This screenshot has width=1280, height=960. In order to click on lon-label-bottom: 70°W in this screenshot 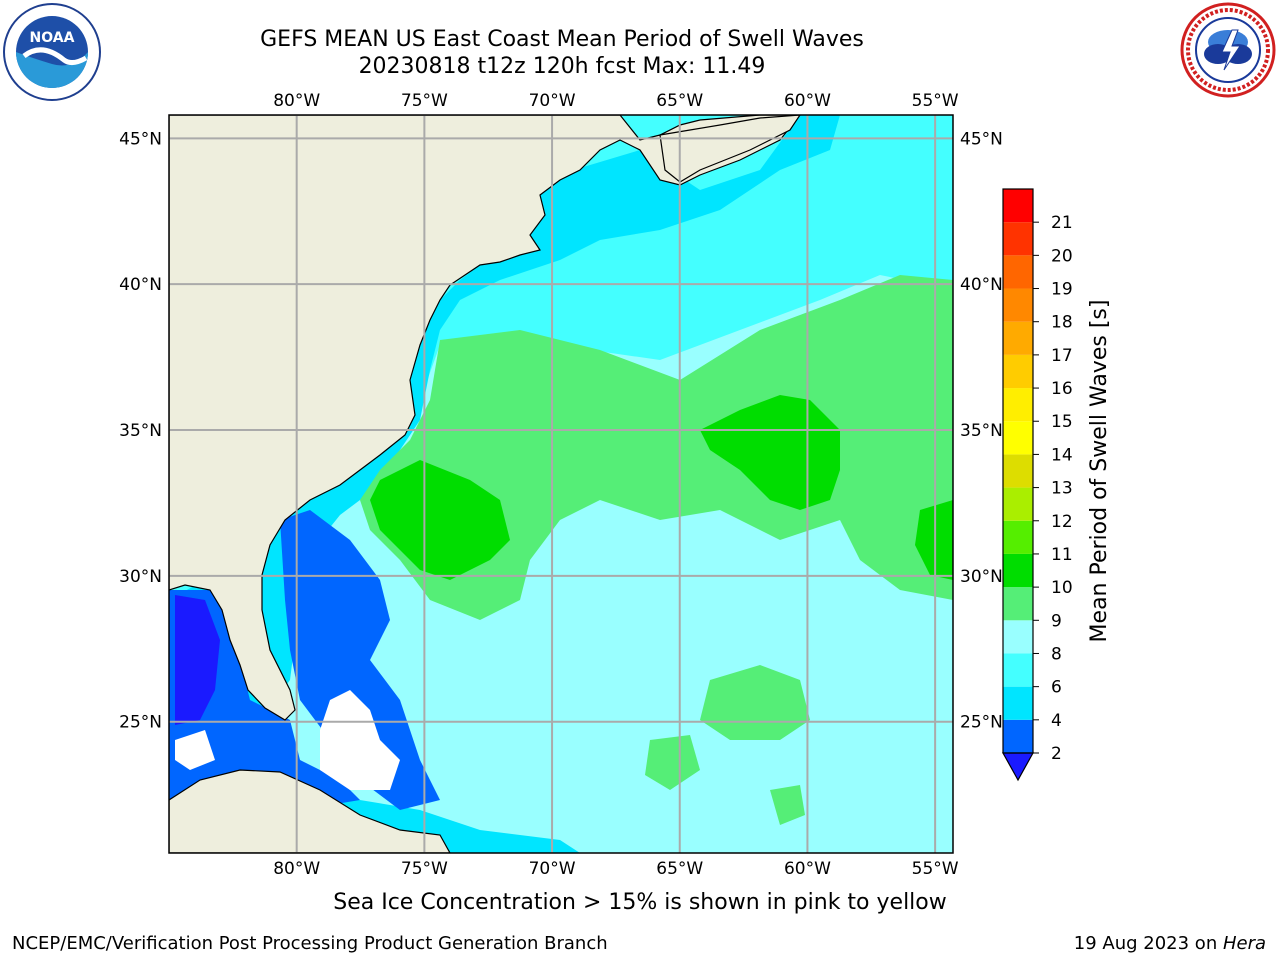, I will do `click(552, 869)`.